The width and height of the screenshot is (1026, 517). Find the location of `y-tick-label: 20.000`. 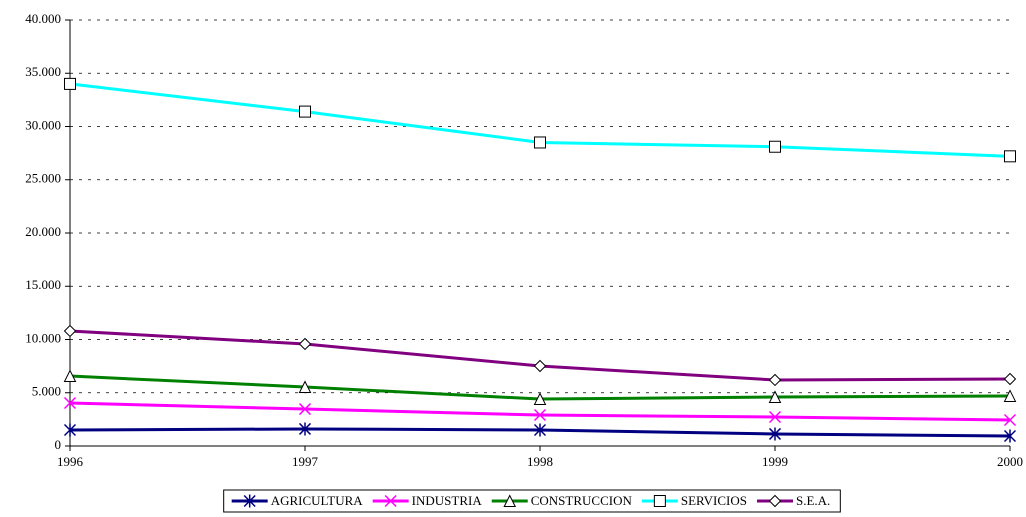

y-tick-label: 20.000 is located at coordinates (43, 231).